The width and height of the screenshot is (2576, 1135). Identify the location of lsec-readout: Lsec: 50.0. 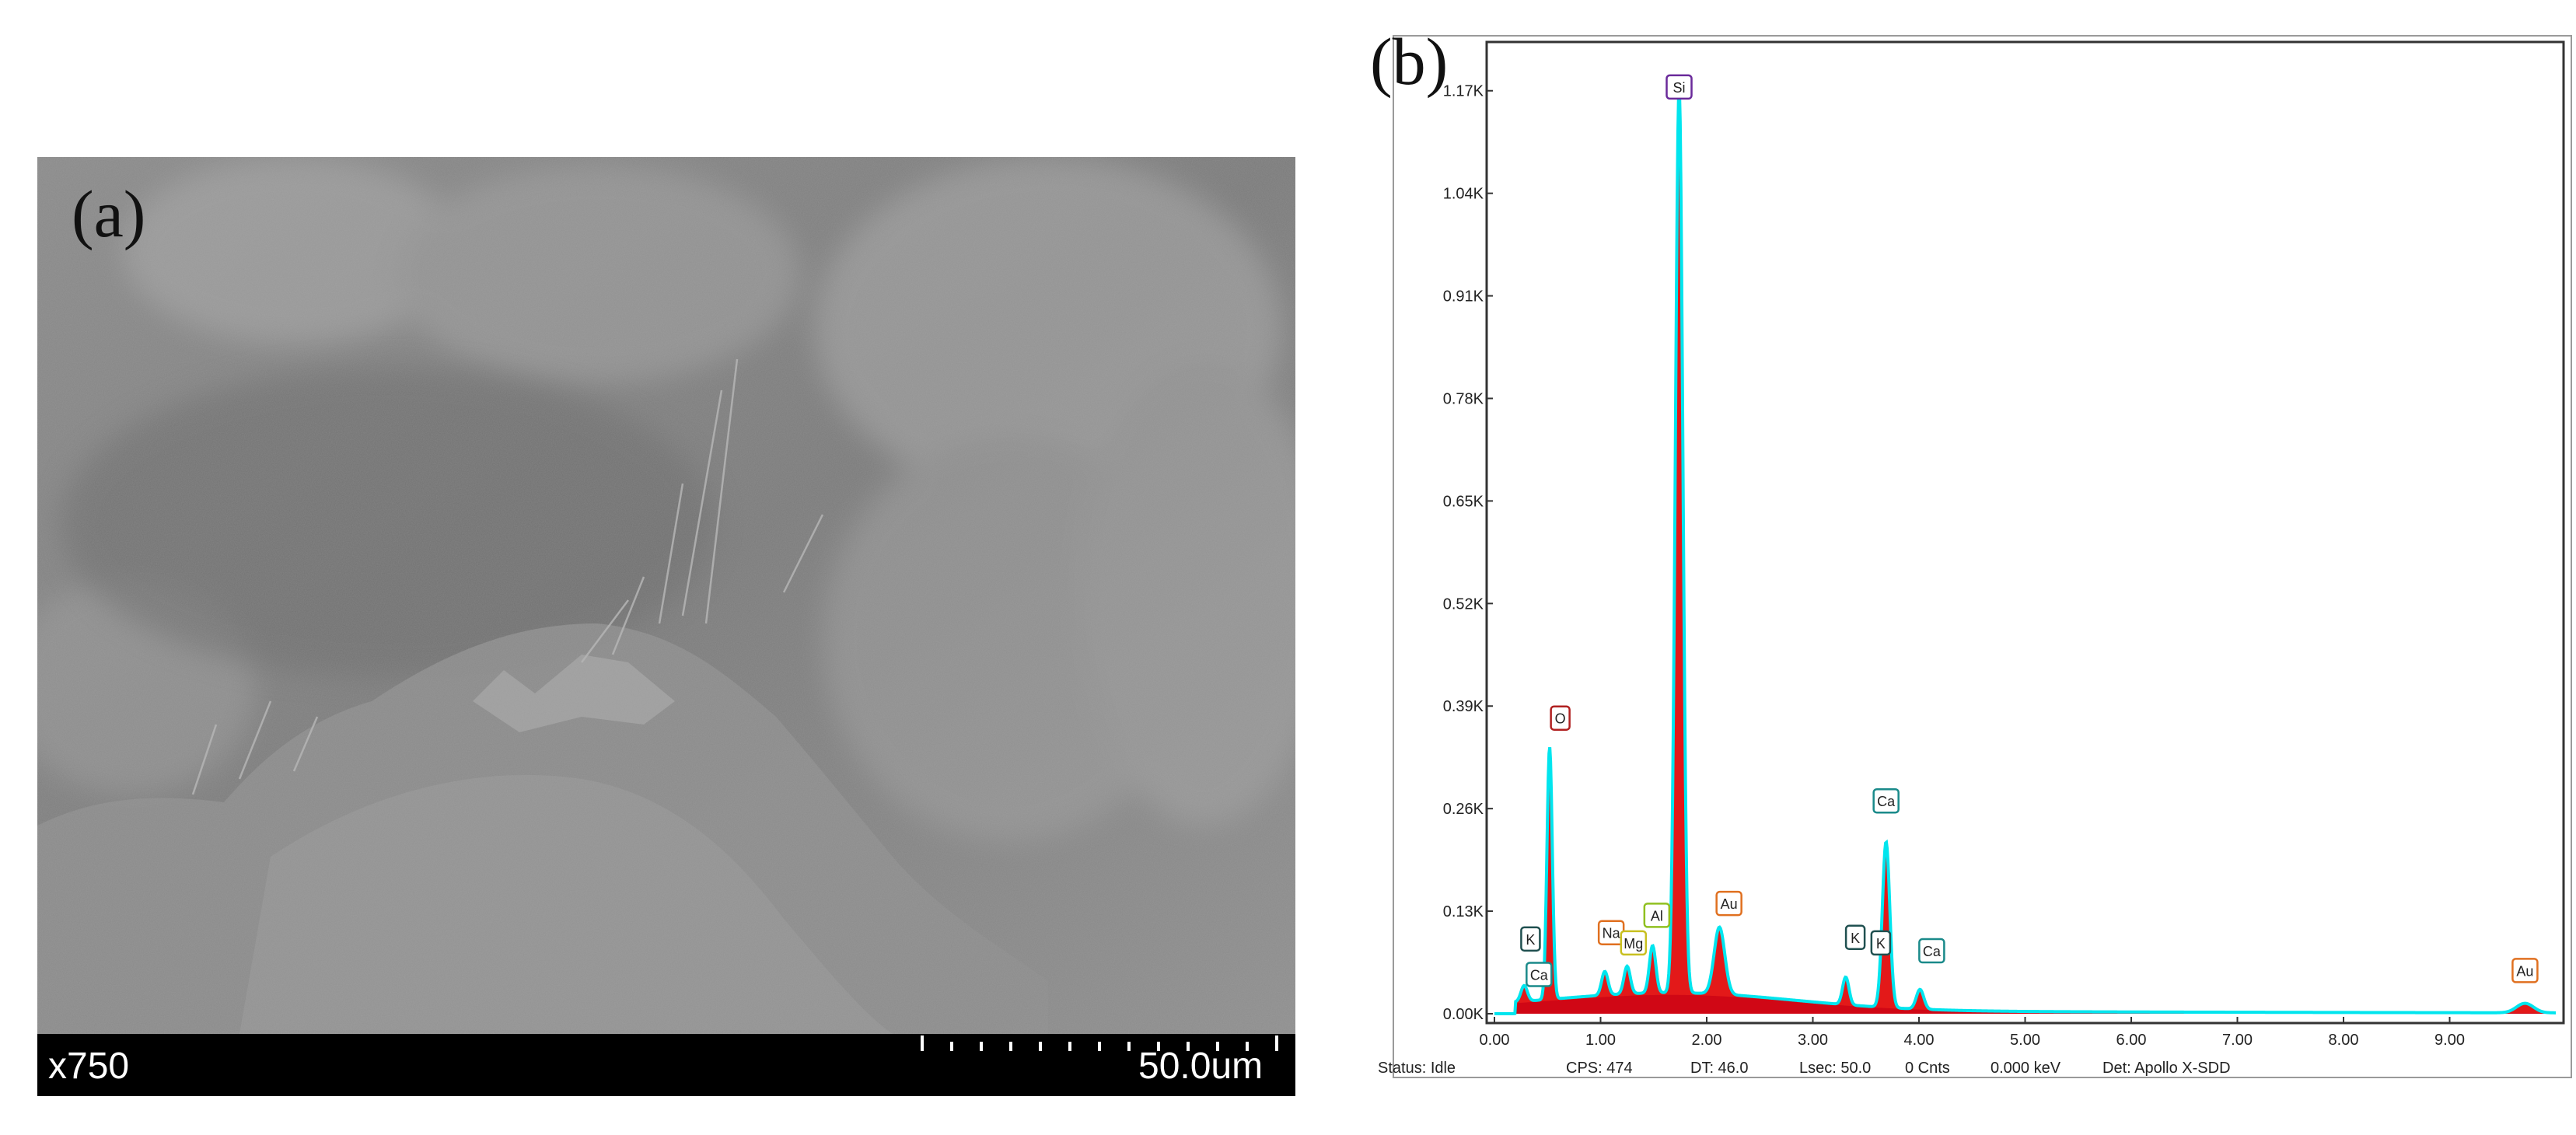
(1835, 1068).